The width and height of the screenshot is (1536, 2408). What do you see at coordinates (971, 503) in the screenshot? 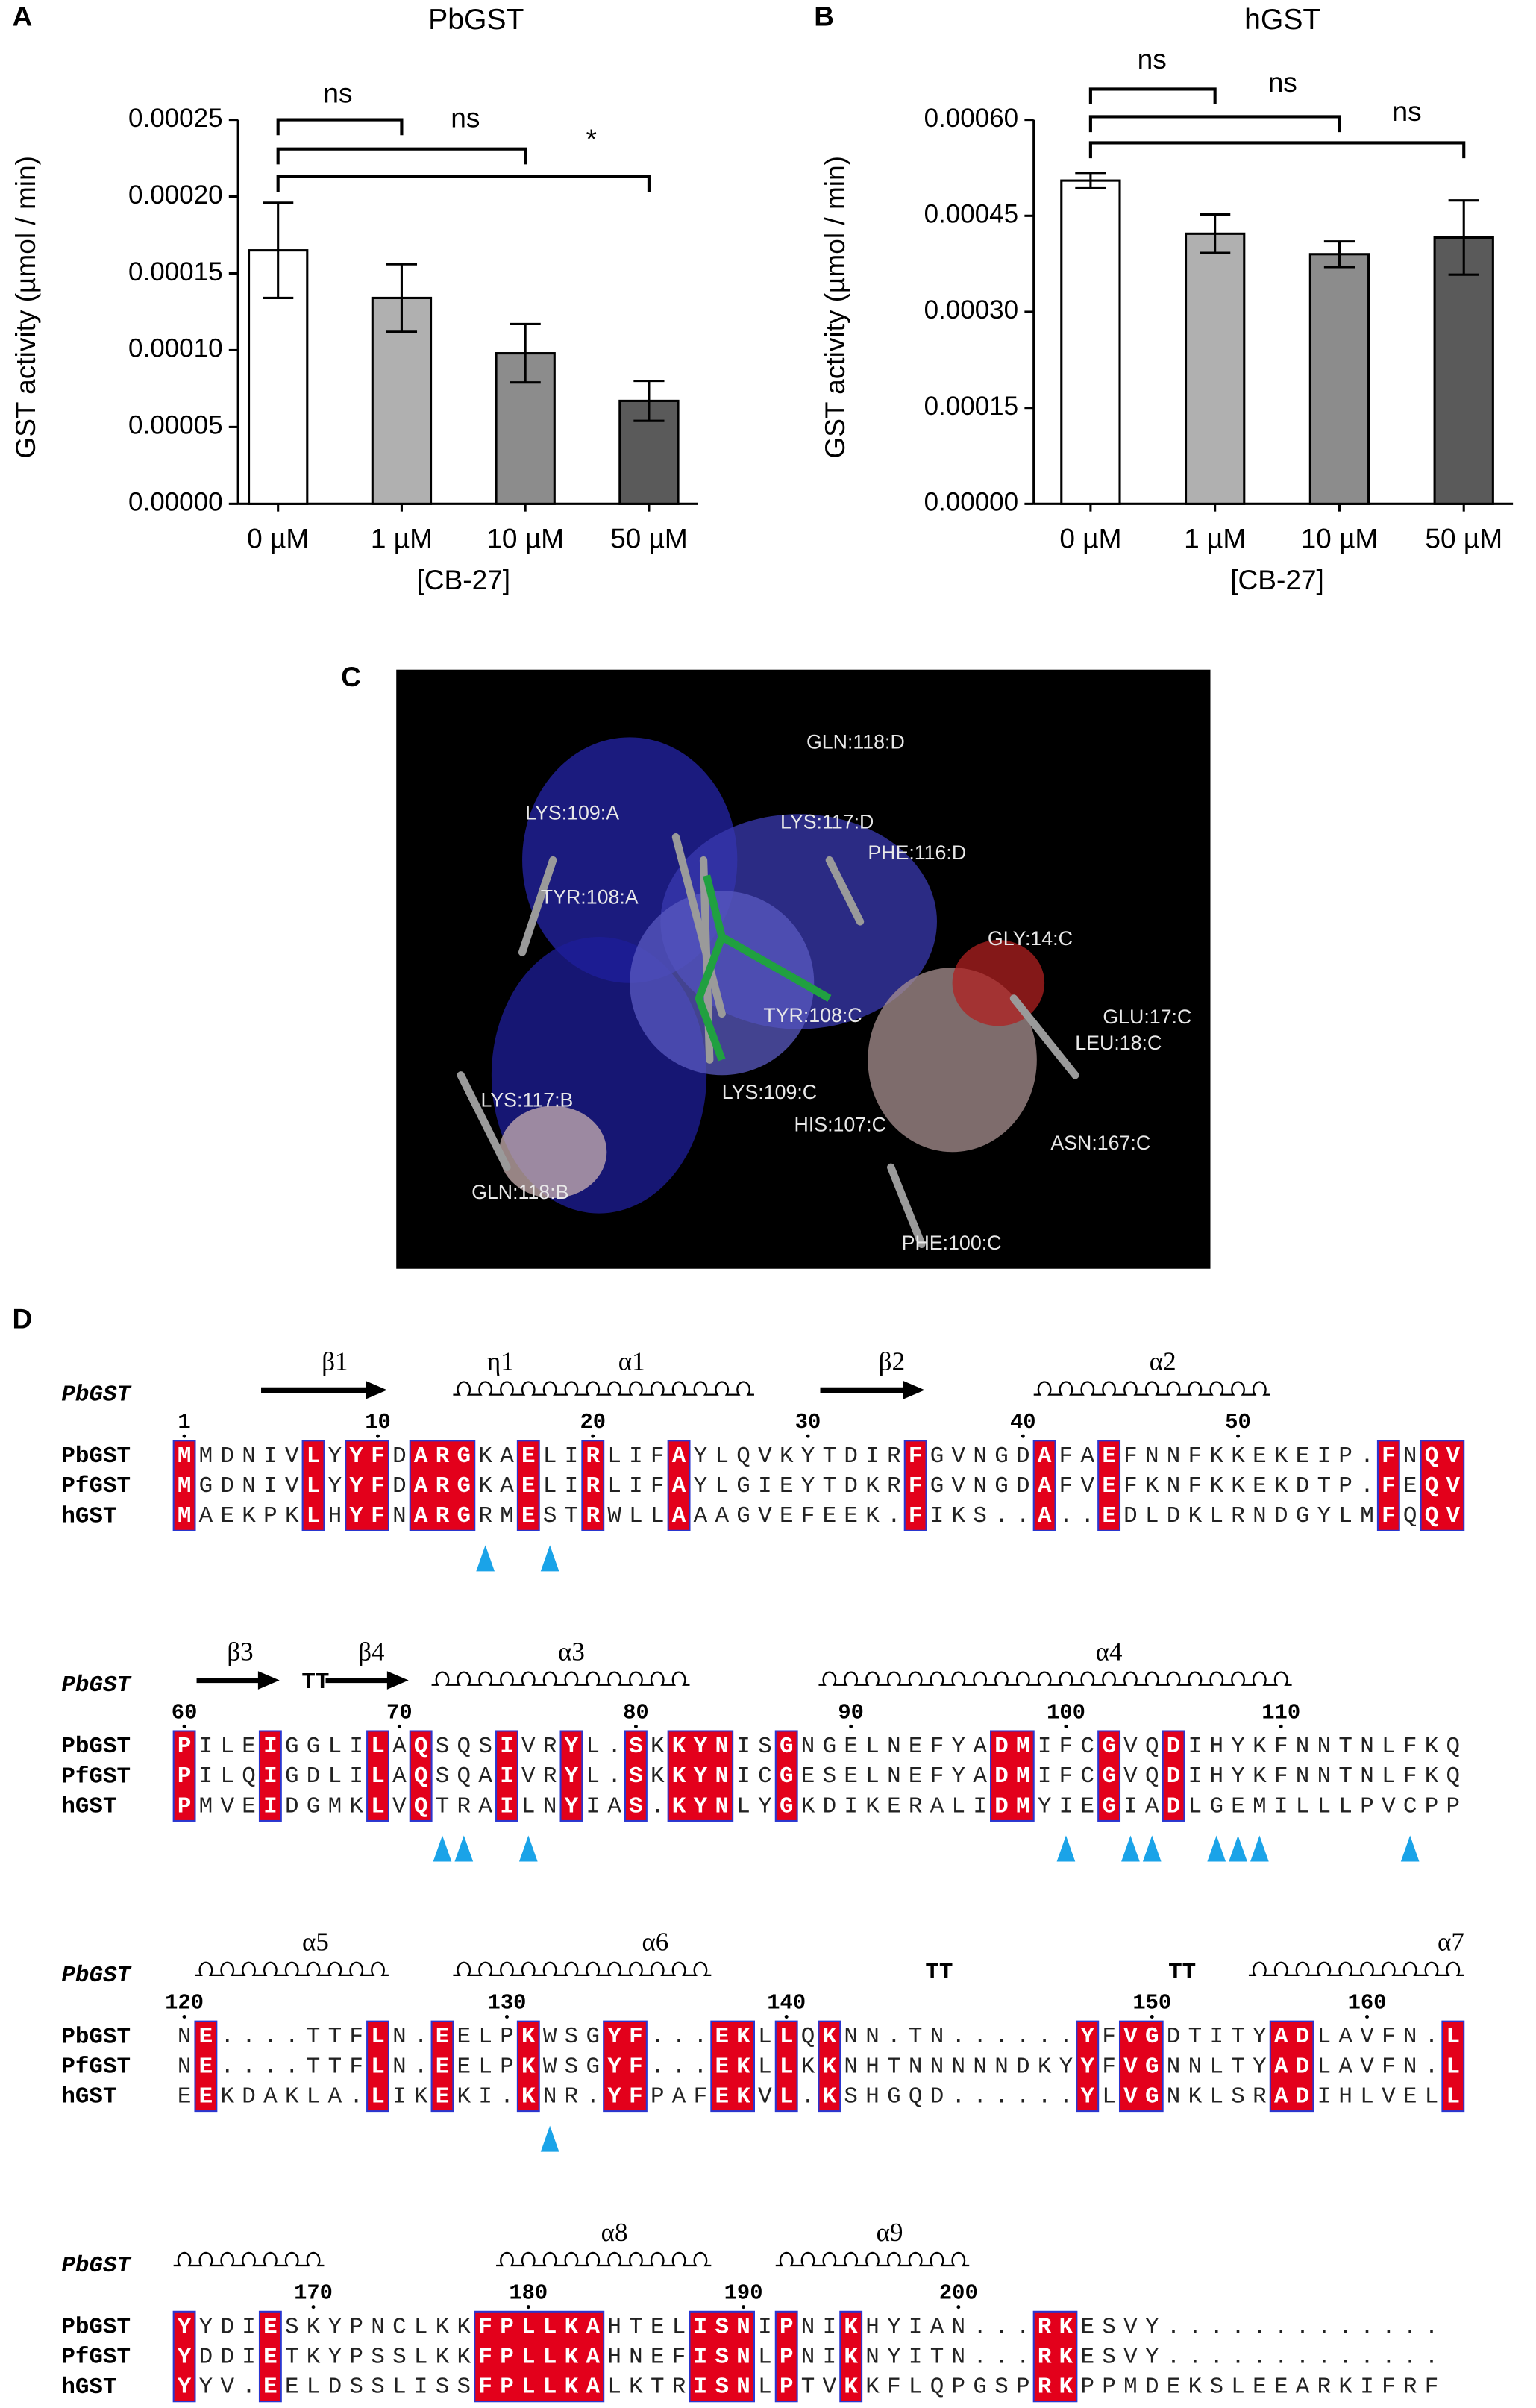
I see `y-tick-label: 0.00000` at bounding box center [971, 503].